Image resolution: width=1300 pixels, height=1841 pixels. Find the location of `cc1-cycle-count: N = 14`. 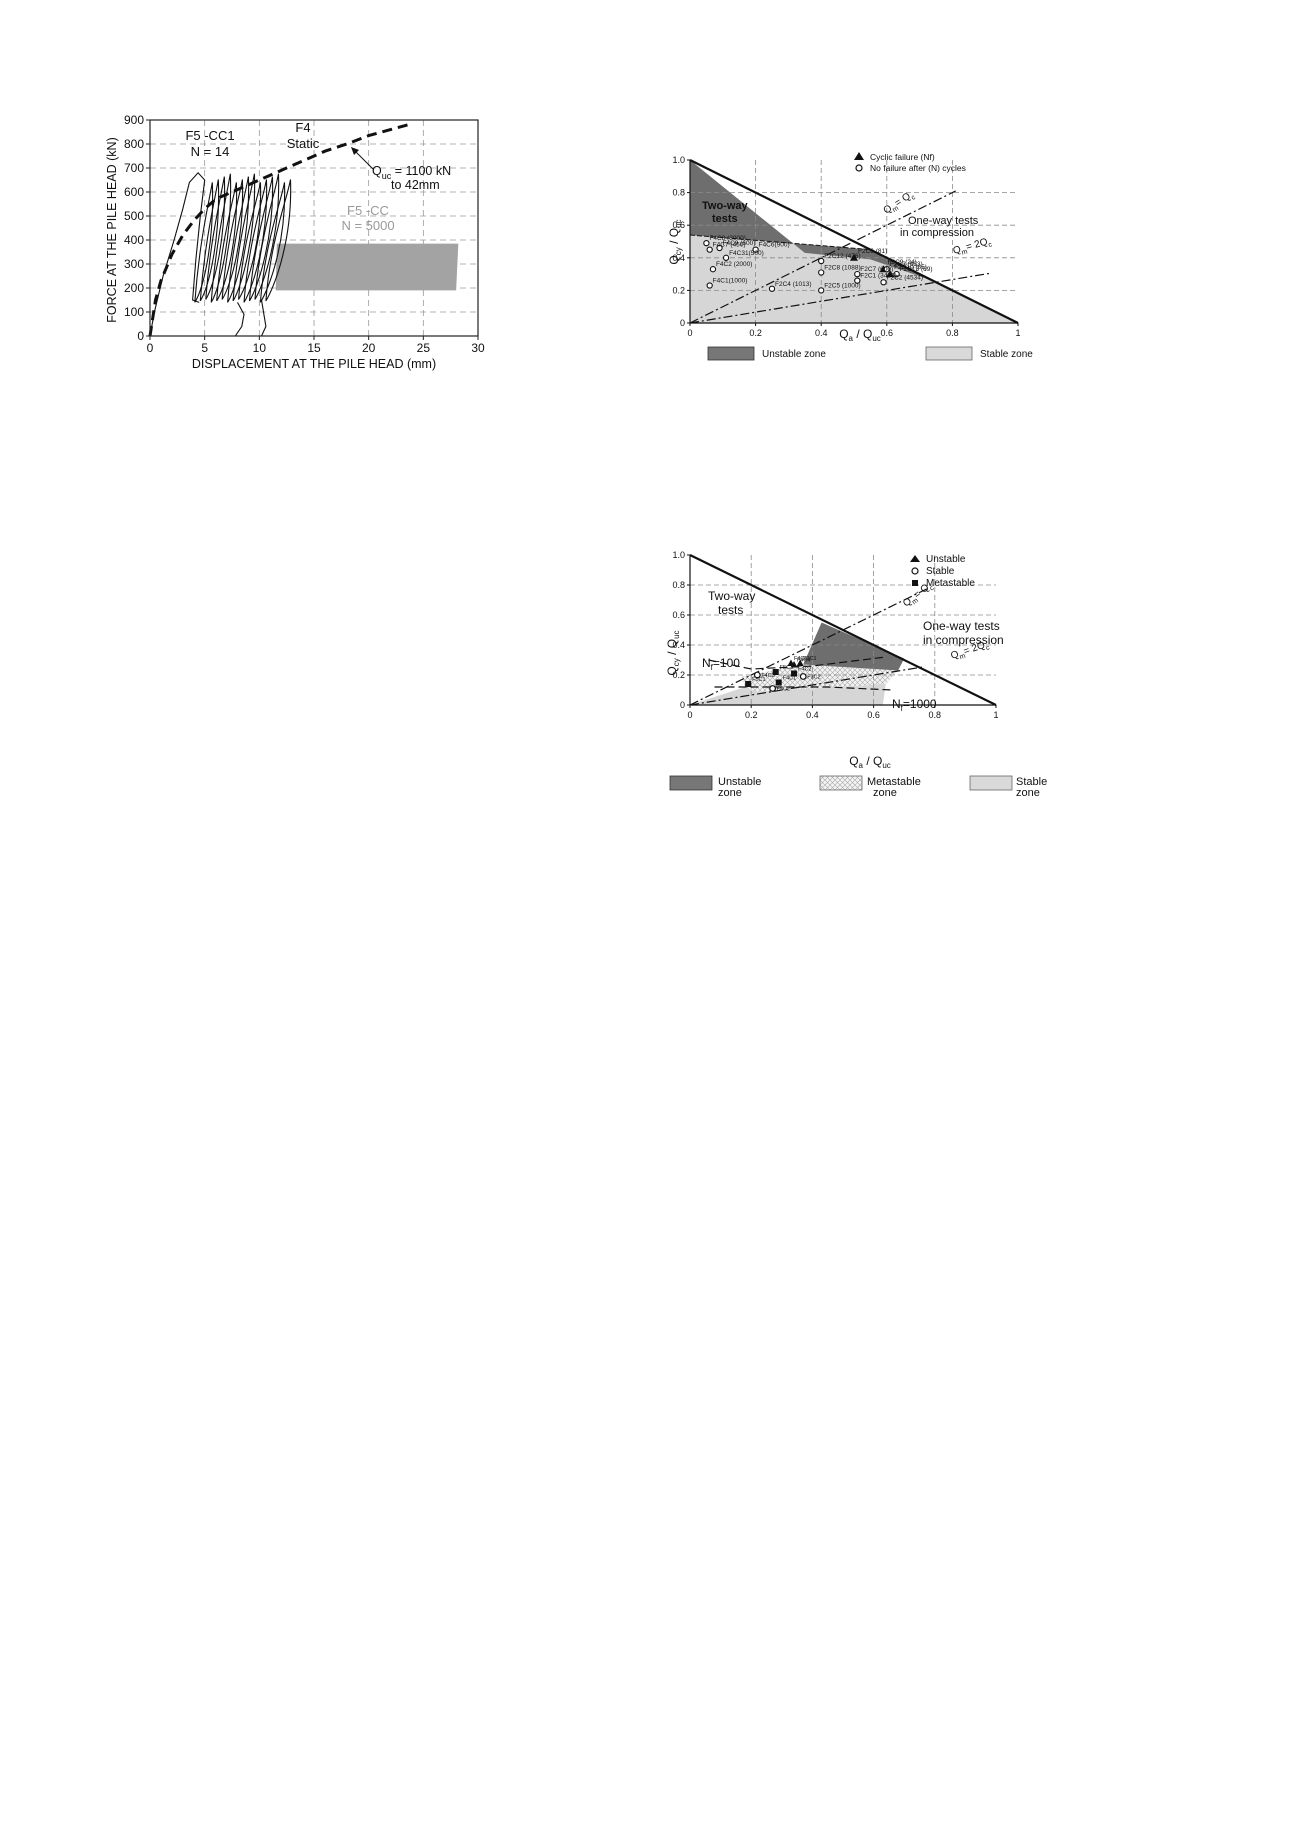

cc1-cycle-count: N = 14 is located at coordinates (210, 151).